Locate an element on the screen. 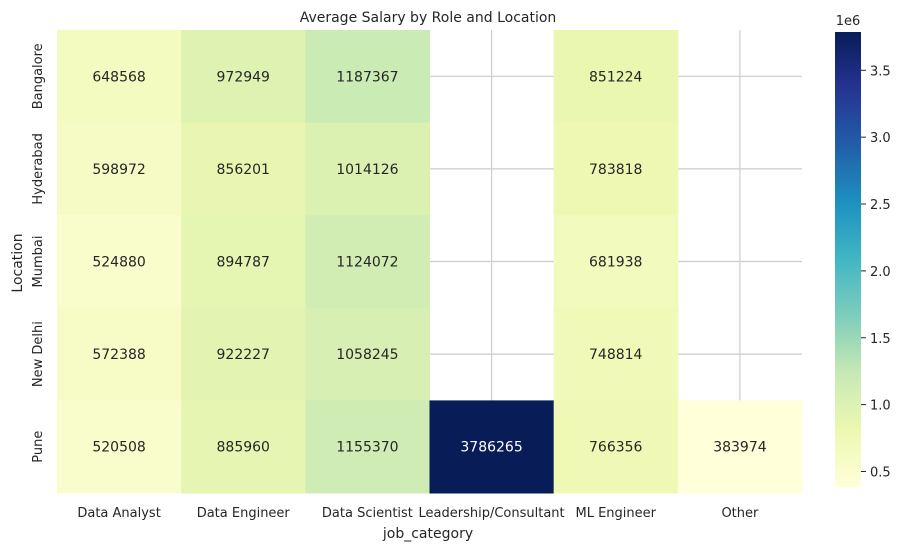 The image size is (915, 554). cell-value-label: 894787 is located at coordinates (243, 263).